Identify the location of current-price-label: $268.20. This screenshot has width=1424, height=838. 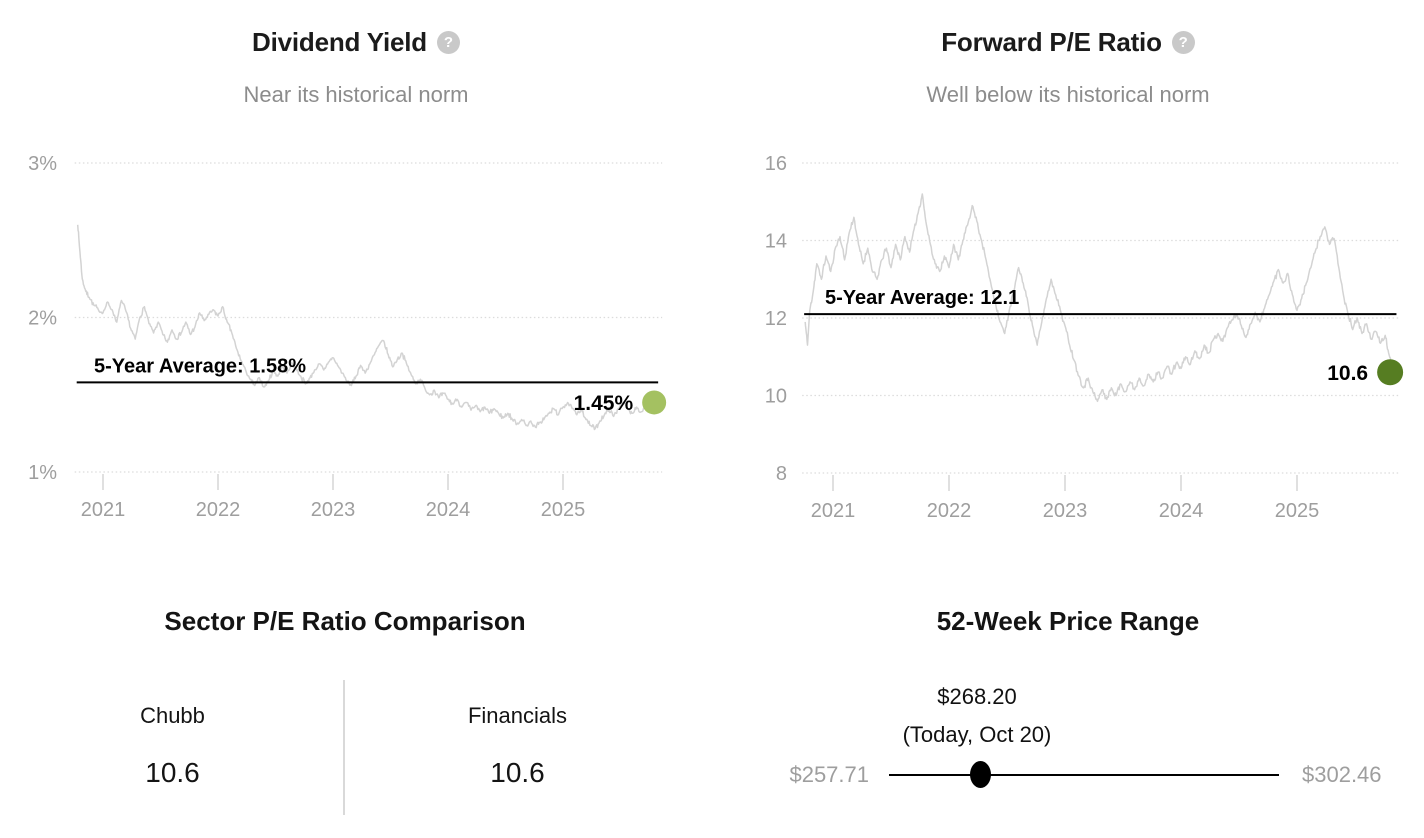
(977, 696).